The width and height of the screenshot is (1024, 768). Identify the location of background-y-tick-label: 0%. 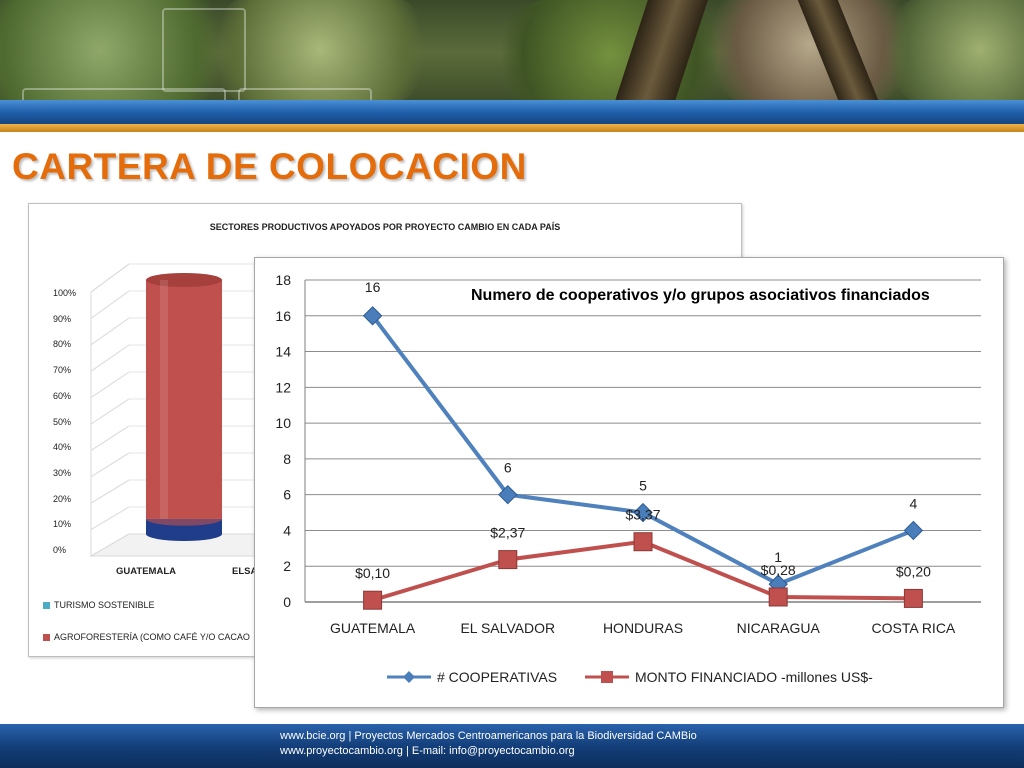
(60, 550).